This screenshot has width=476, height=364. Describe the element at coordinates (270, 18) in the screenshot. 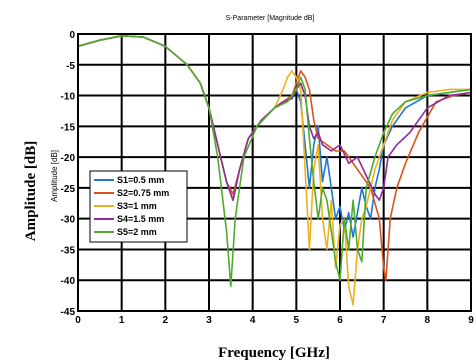

I see `chart-title: S-Parameter [Magnitude dB]` at that location.